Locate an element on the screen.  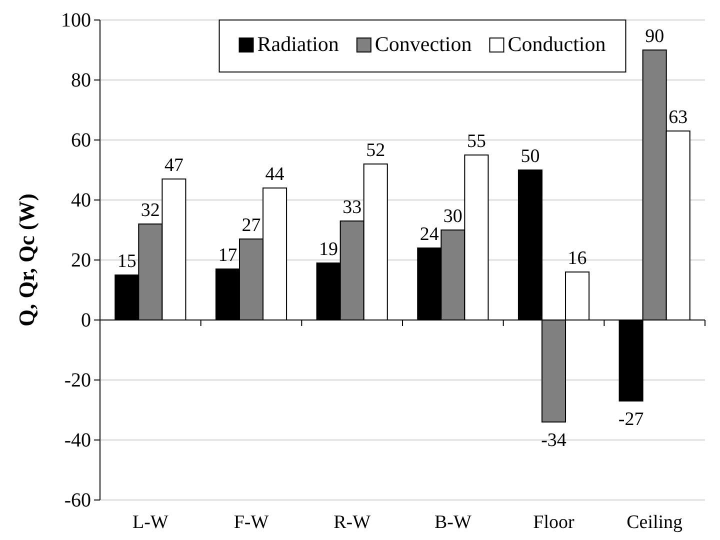
data-label: 55 is located at coordinates (476, 141).